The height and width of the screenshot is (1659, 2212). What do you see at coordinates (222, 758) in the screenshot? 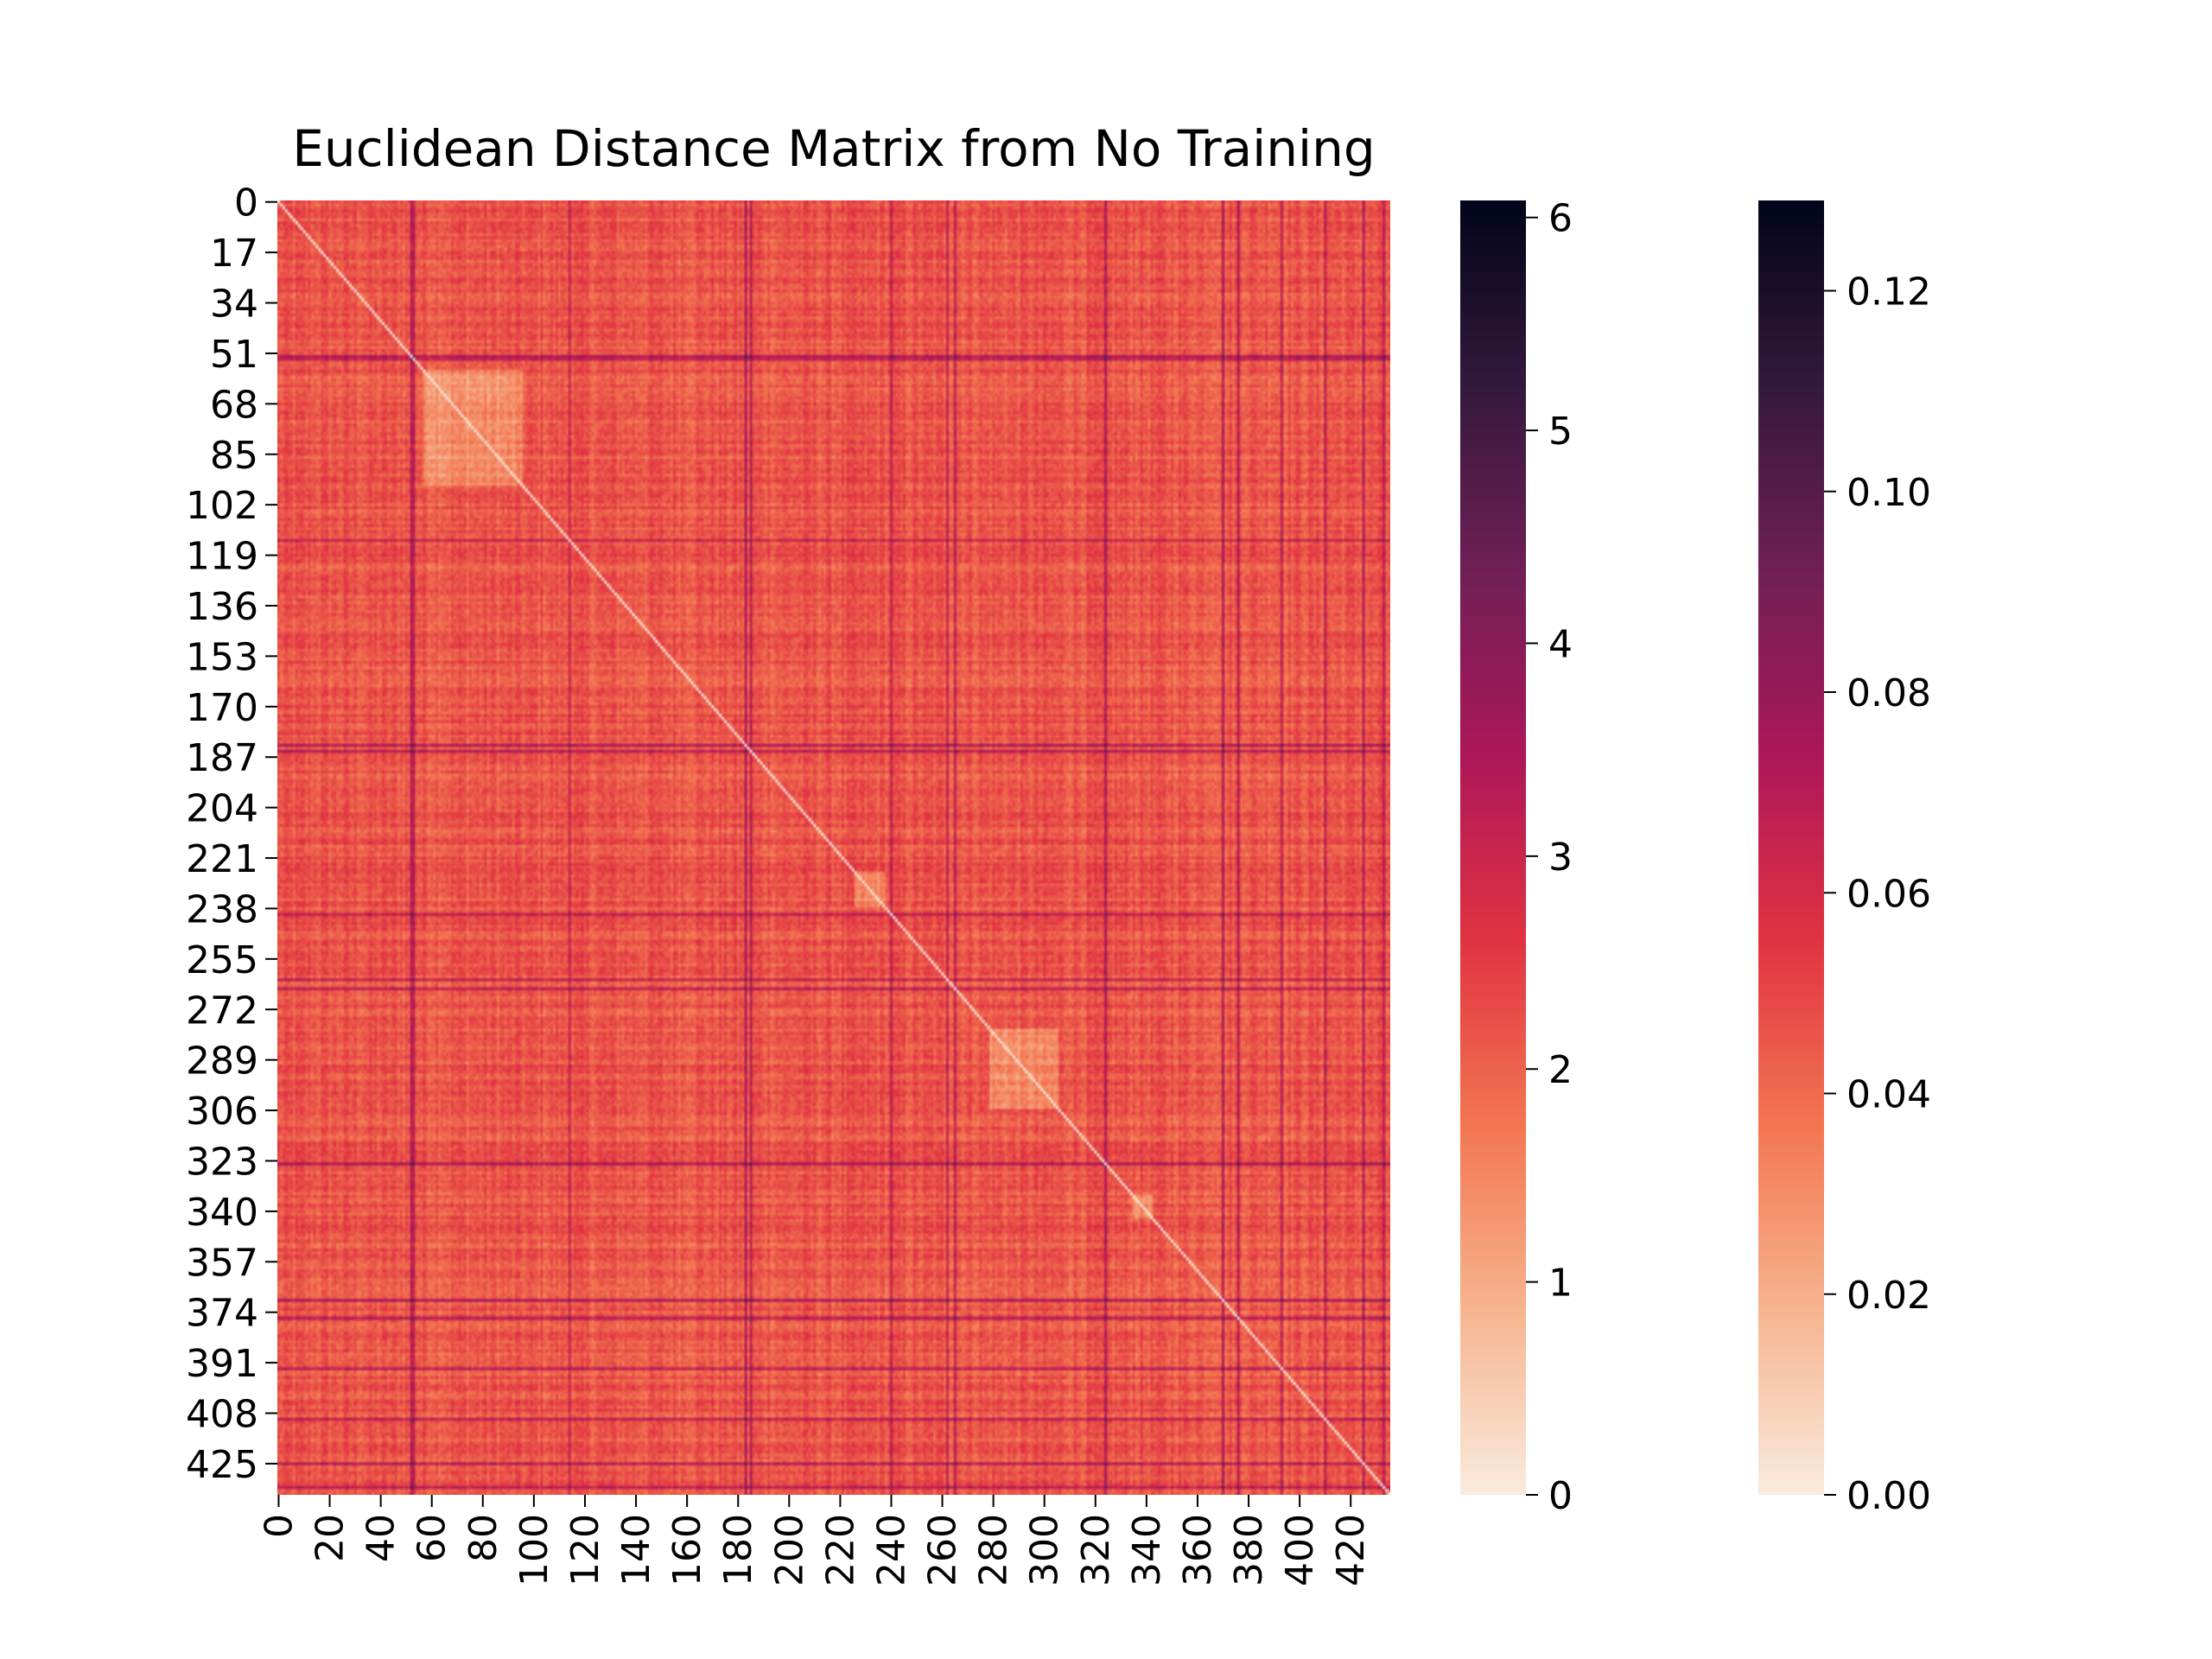
I see `row-tick-label: 187` at bounding box center [222, 758].